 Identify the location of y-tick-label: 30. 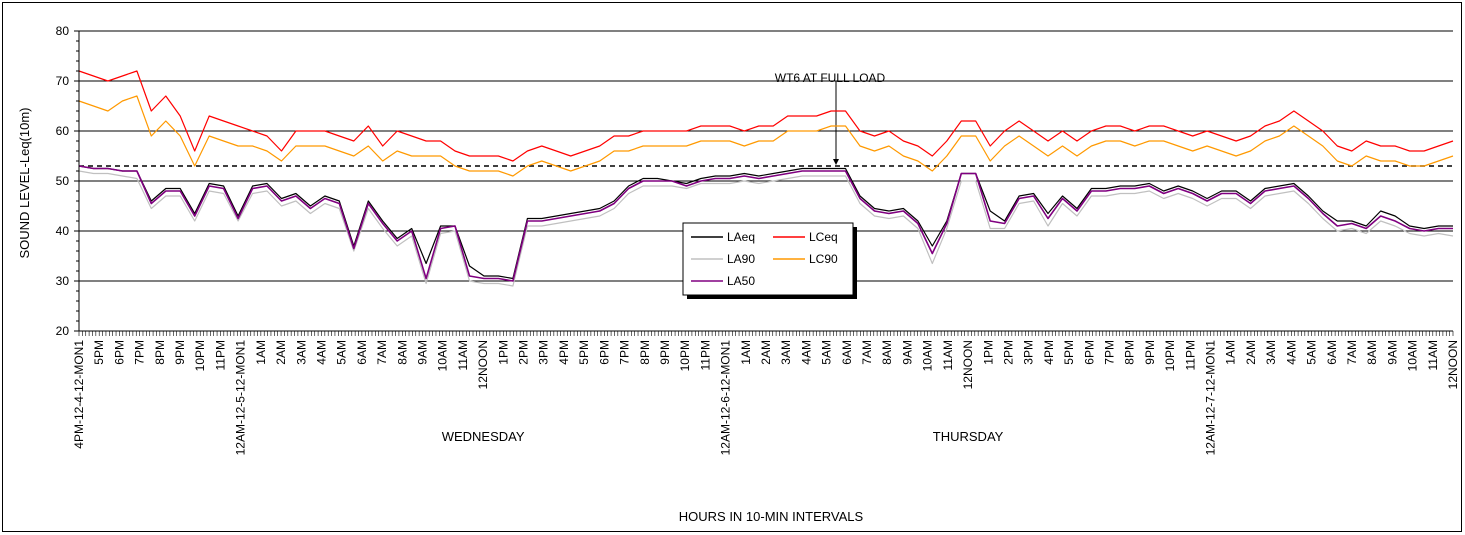
(63, 281).